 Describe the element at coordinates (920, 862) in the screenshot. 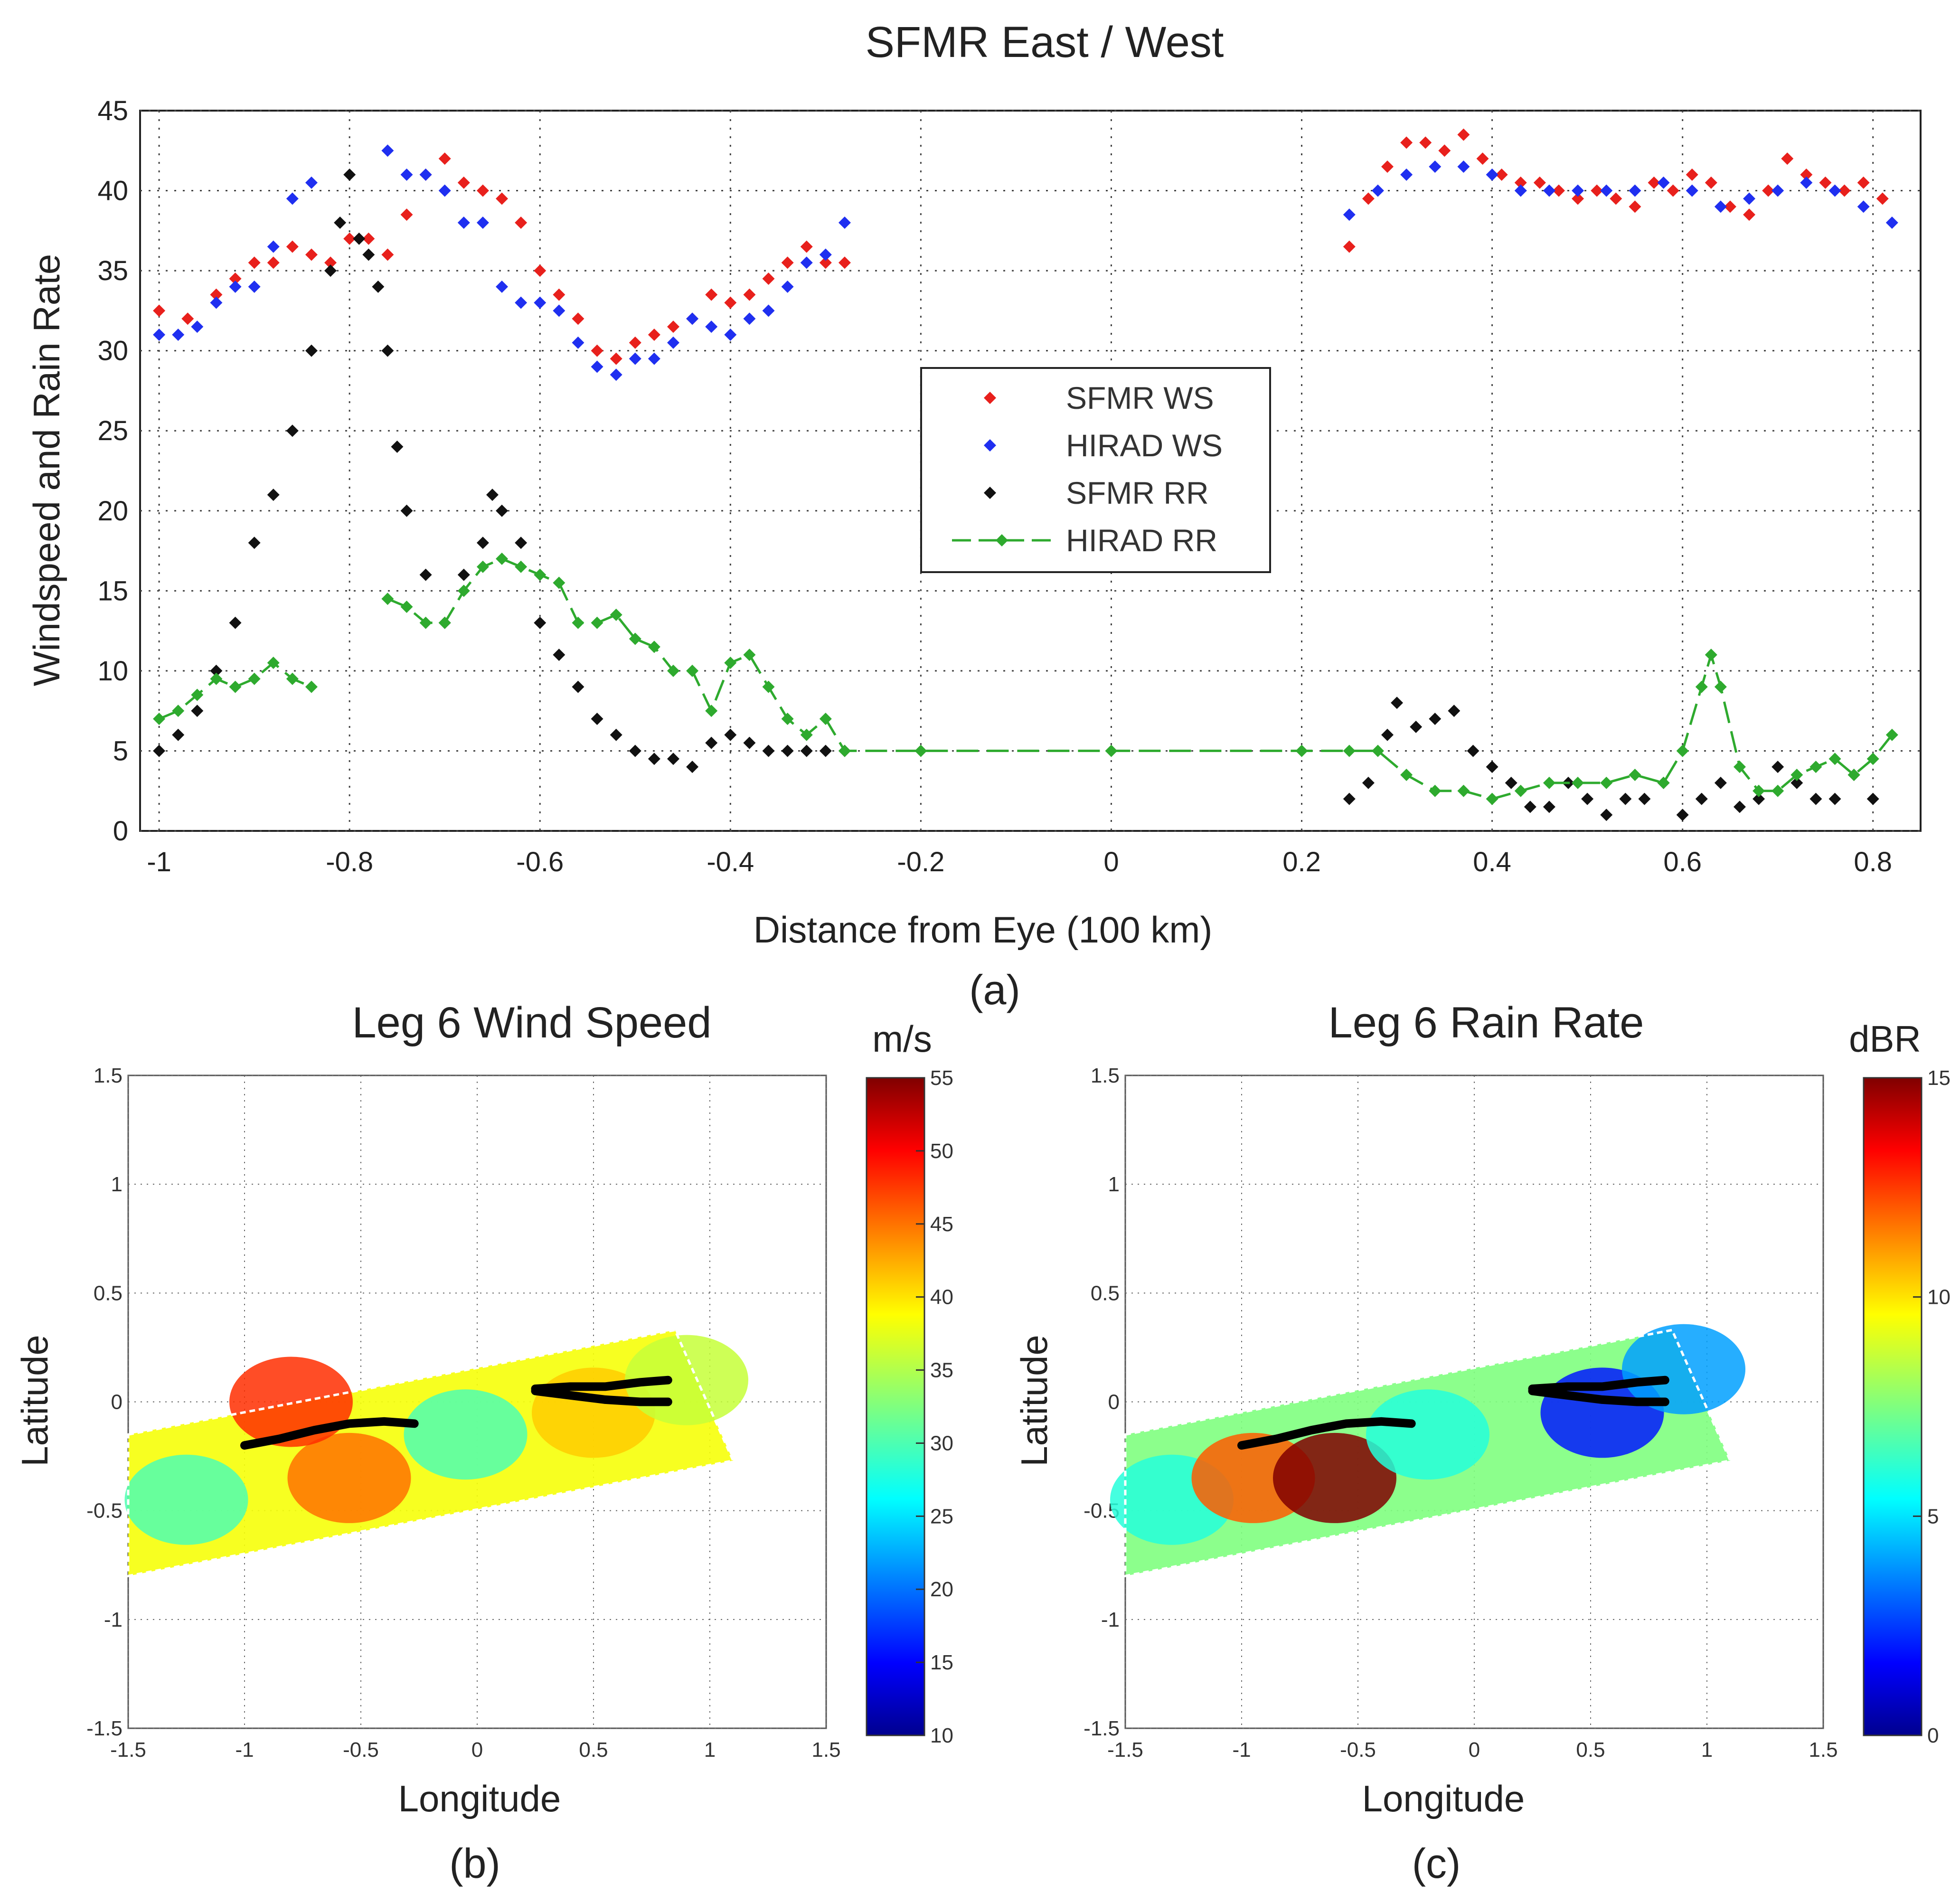

I see `x-tick-label: -0.2` at that location.